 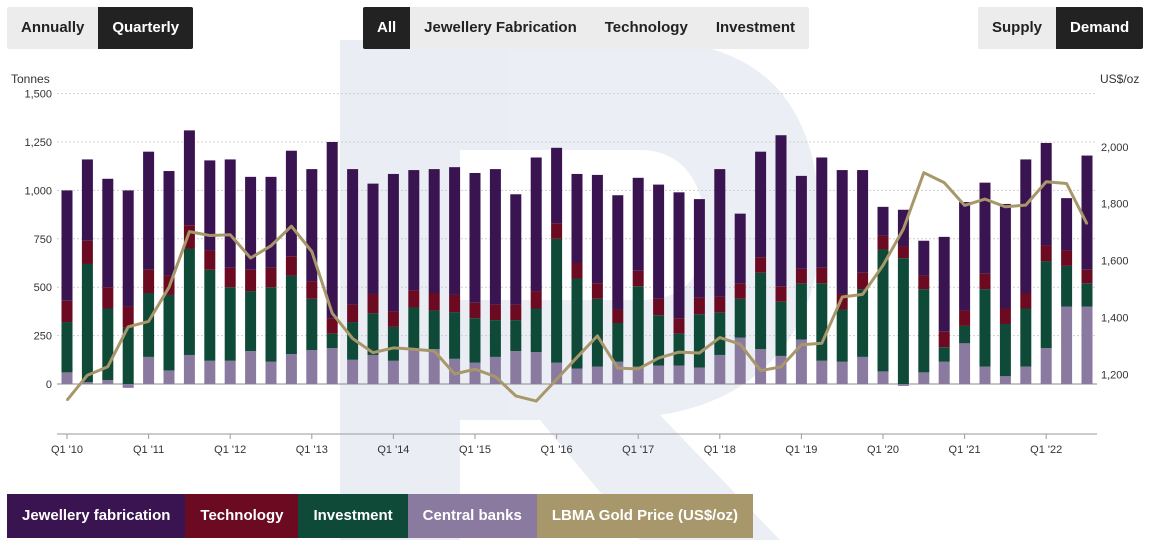 I want to click on y2-tick-label: 1,400, so click(x=1115, y=318).